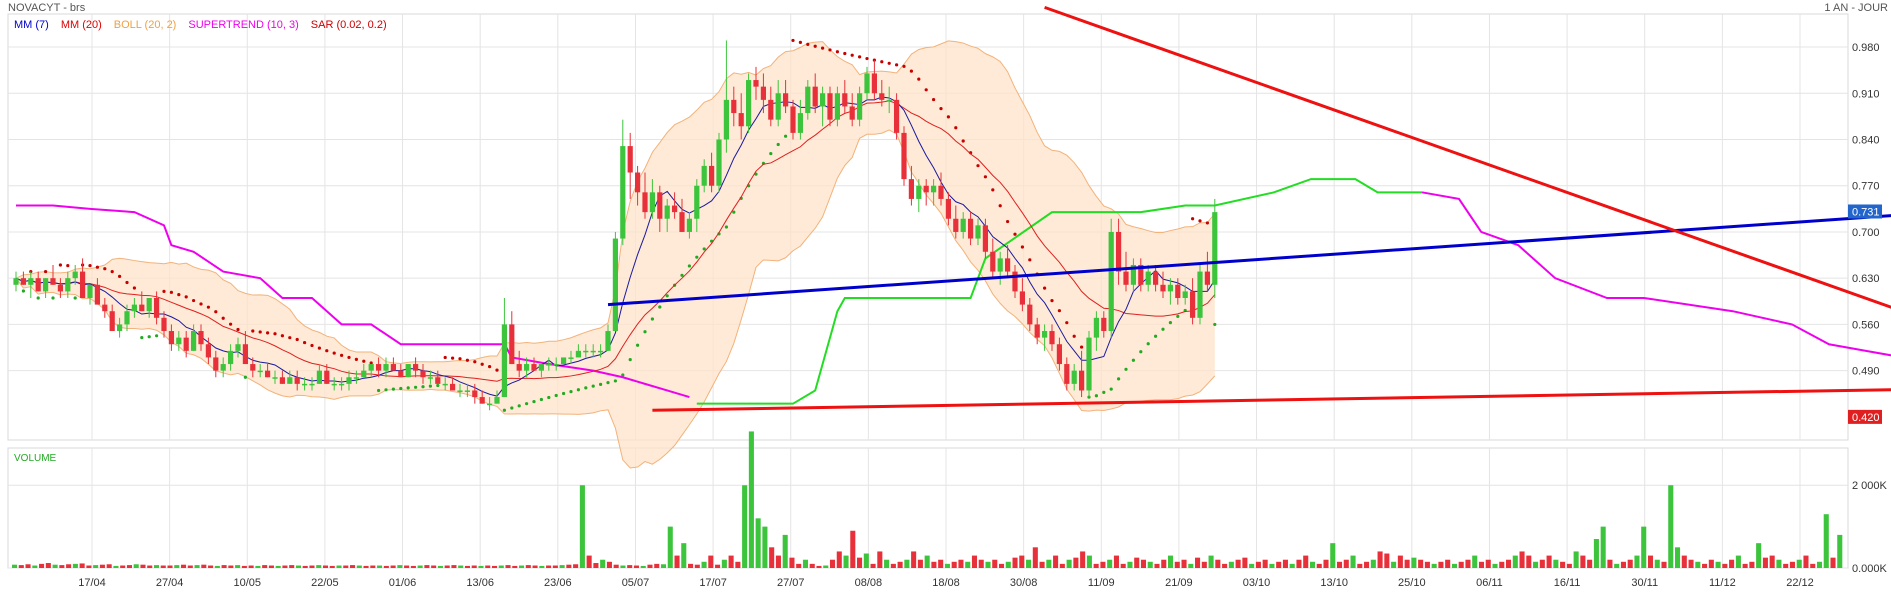  I want to click on x-tick-label: 03/10, so click(1257, 583).